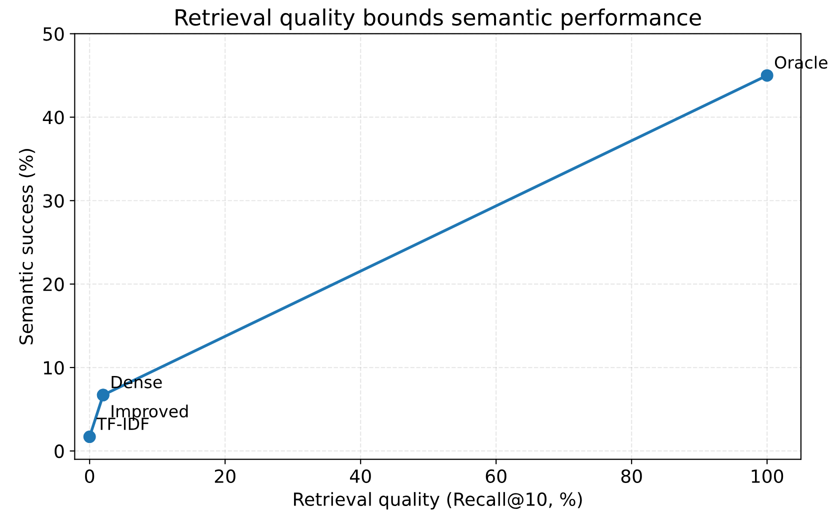 The image size is (830, 519). I want to click on x-tick-label: 40, so click(360, 476).